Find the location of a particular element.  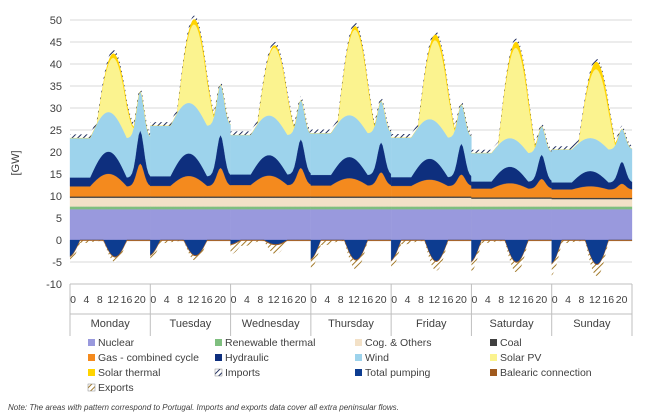

legend-label: Nuclear is located at coordinates (116, 343).